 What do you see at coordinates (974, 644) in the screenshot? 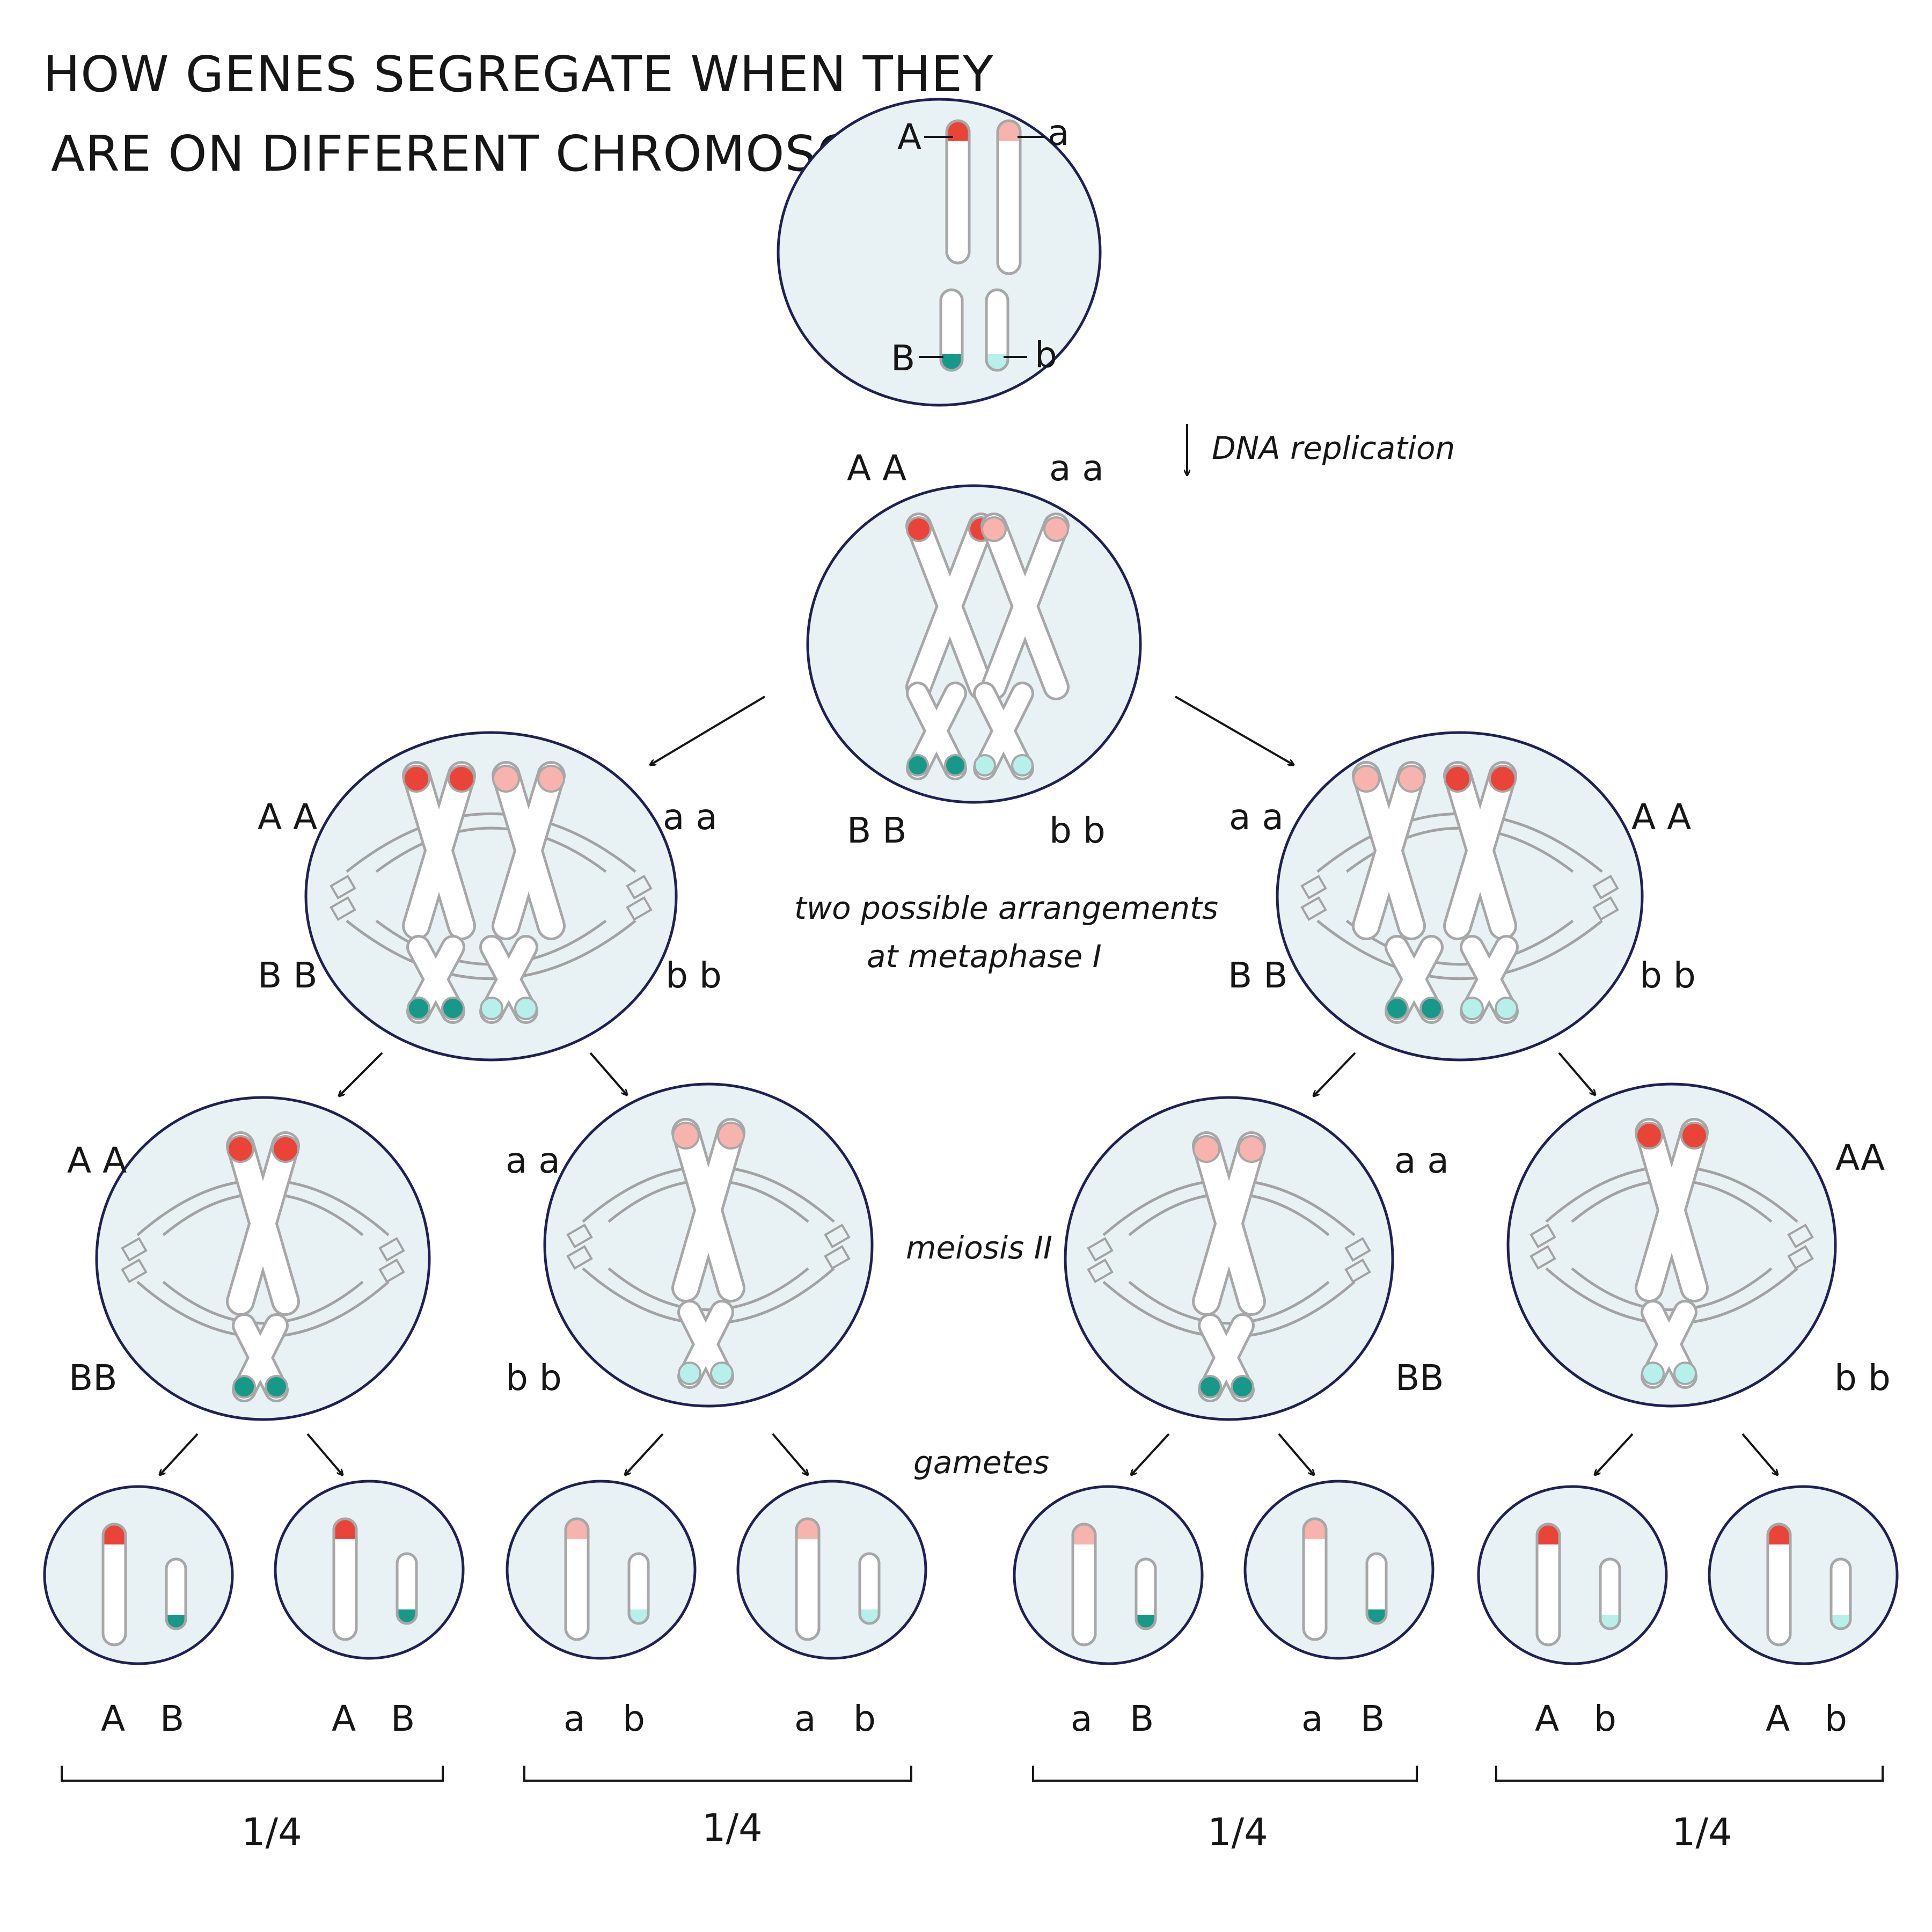
I see `replicated-cell` at bounding box center [974, 644].